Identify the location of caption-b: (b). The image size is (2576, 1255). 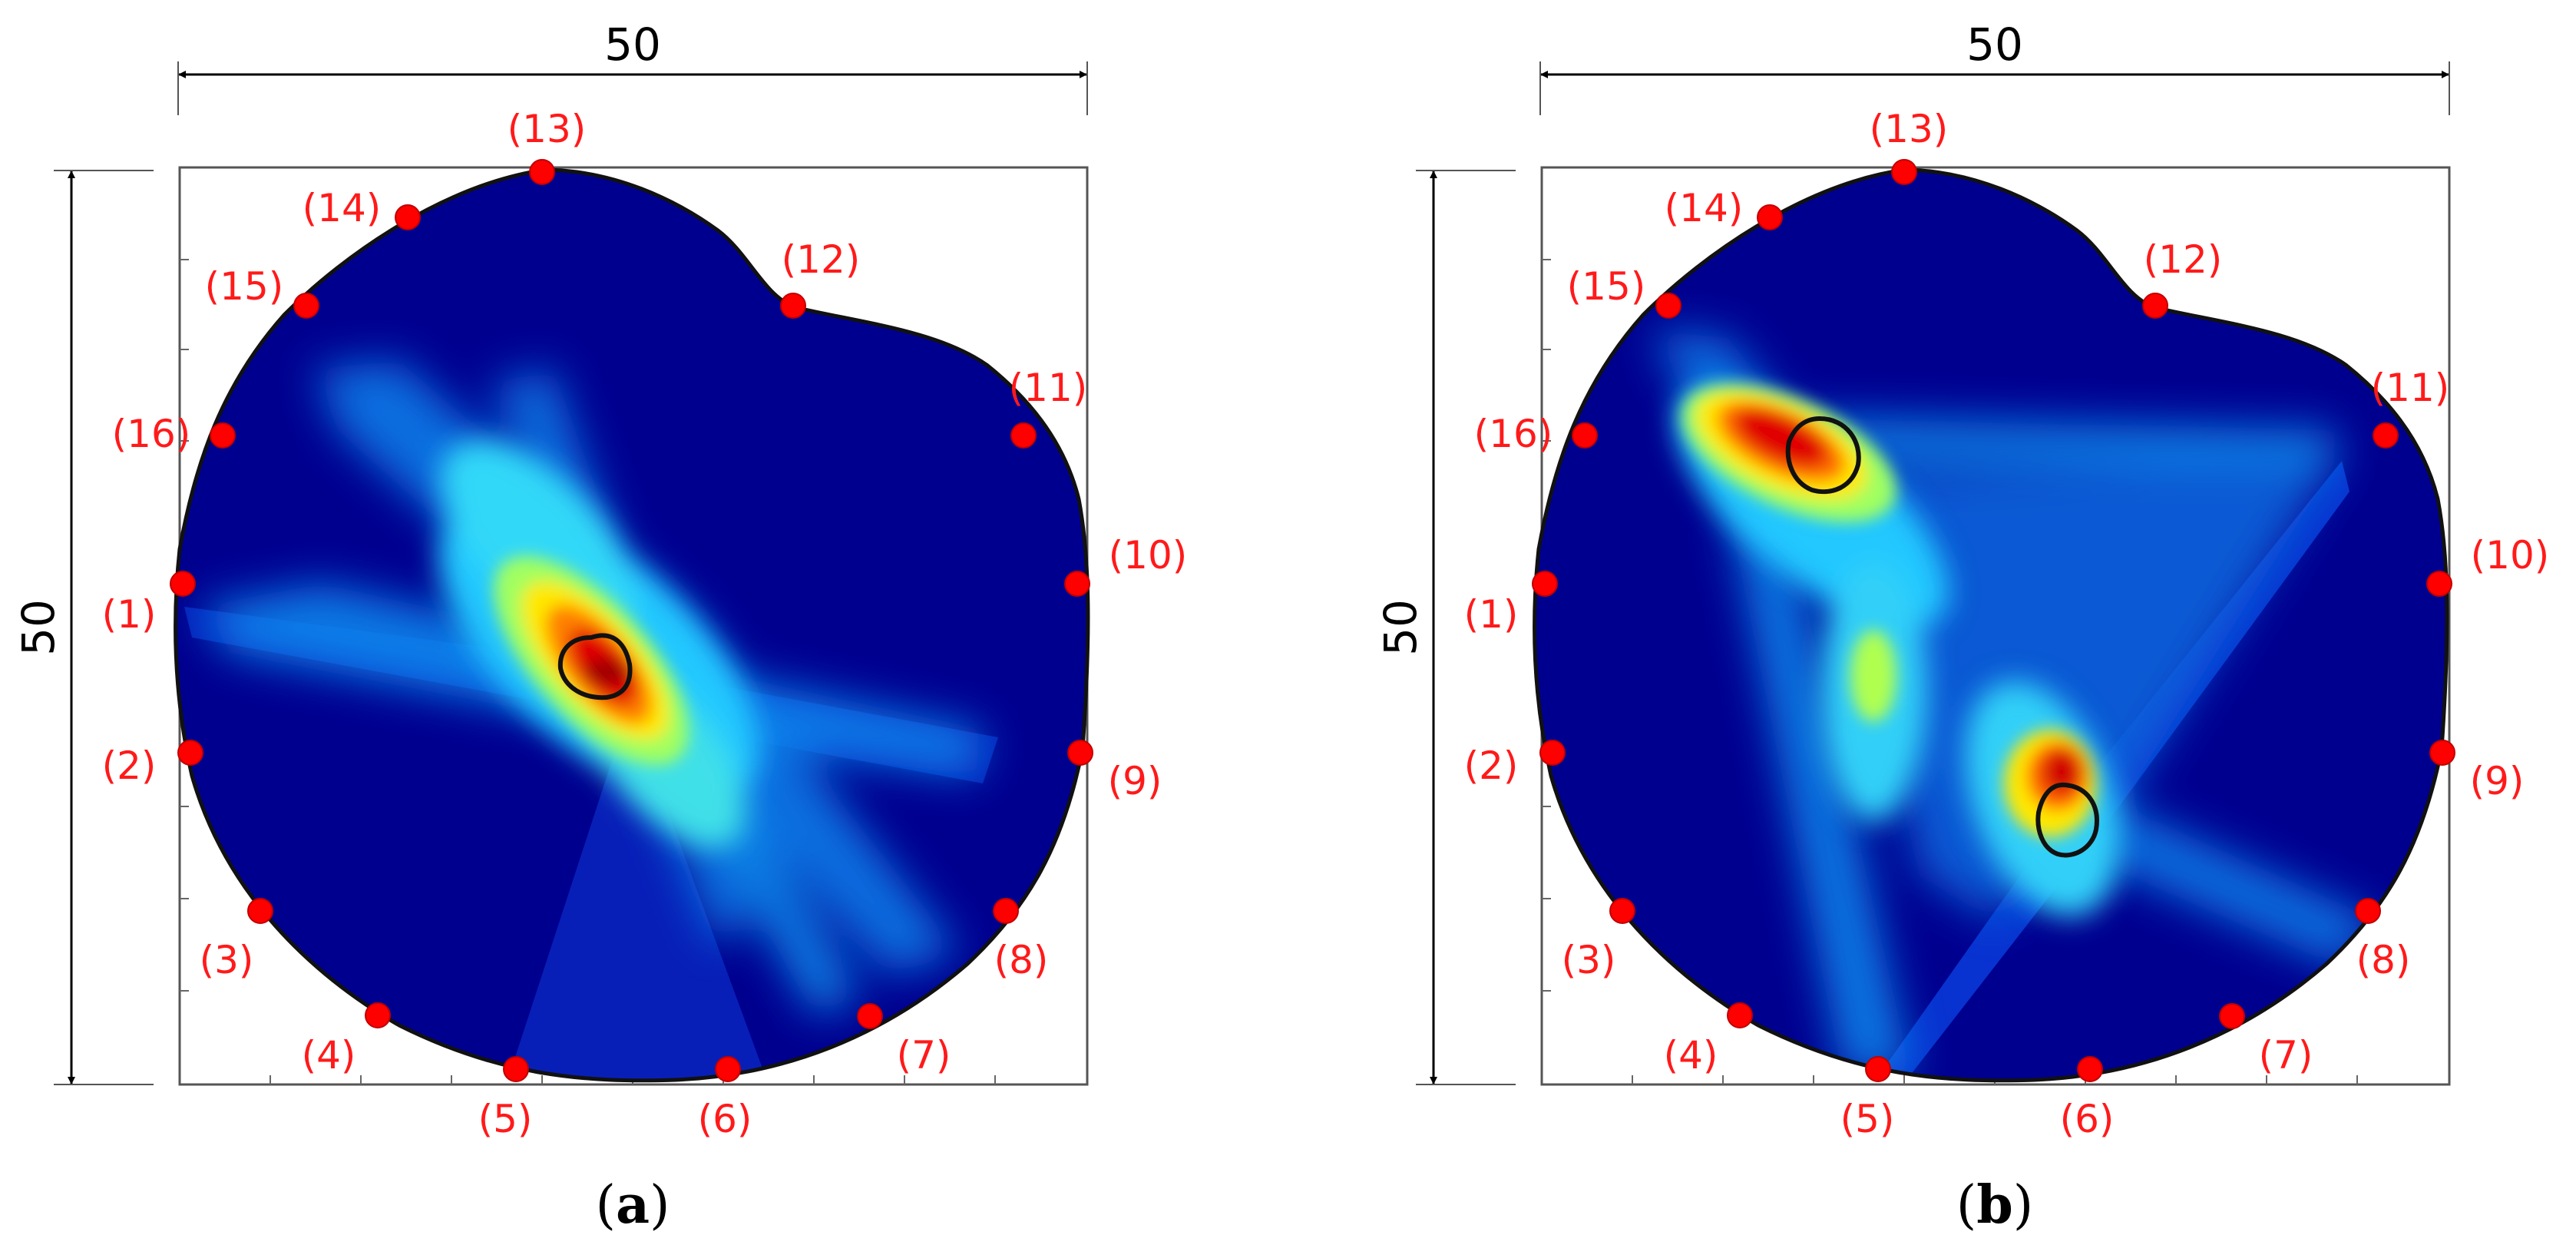
(1995, 1205).